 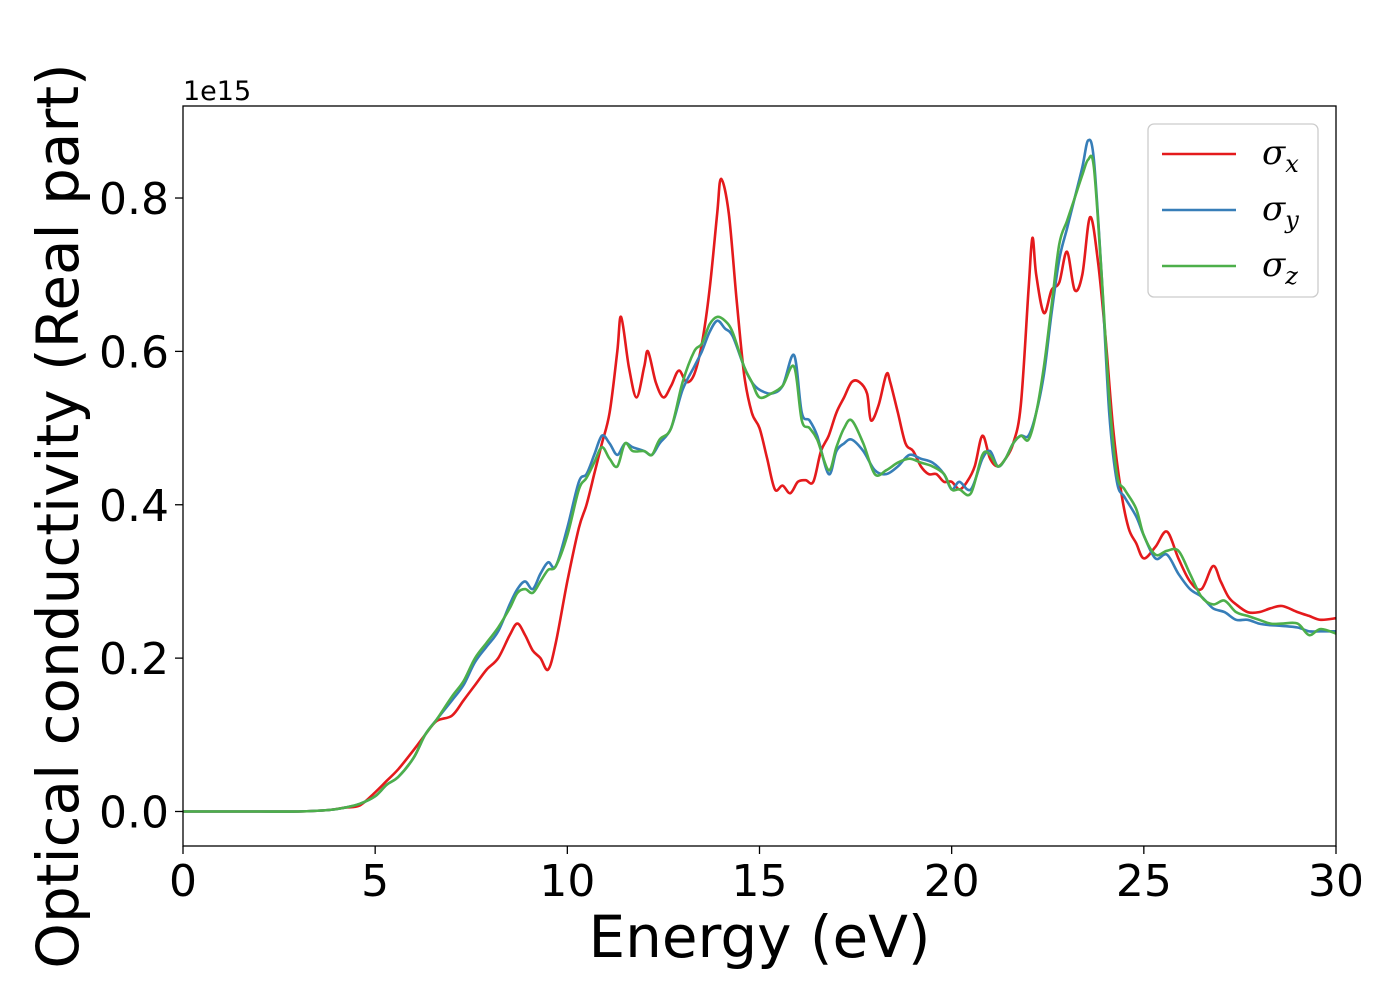 I want to click on legend-label-sigma-x: σx, so click(x=1280, y=155).